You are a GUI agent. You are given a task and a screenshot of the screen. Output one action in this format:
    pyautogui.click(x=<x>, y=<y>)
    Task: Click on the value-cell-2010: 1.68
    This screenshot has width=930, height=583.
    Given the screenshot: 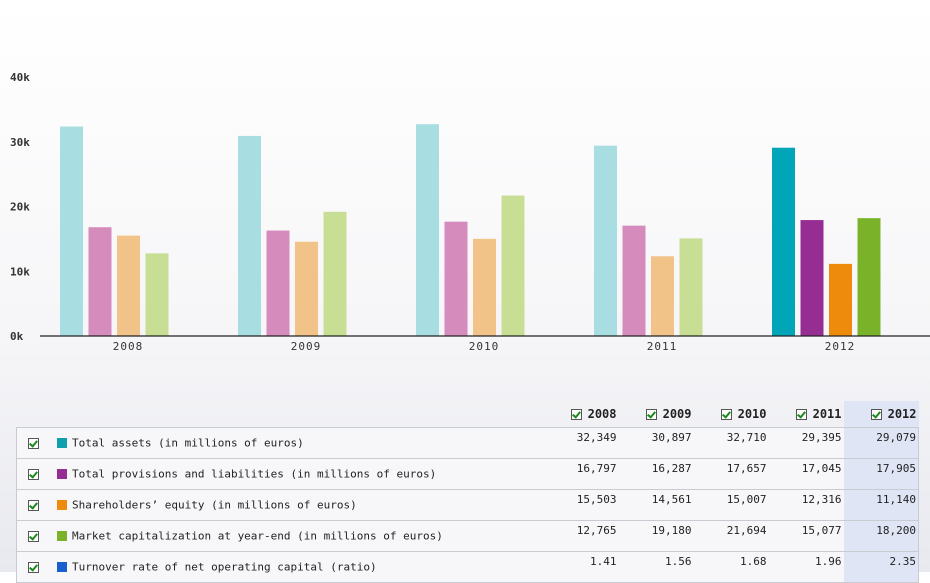 What is the action you would take?
    pyautogui.click(x=731, y=567)
    